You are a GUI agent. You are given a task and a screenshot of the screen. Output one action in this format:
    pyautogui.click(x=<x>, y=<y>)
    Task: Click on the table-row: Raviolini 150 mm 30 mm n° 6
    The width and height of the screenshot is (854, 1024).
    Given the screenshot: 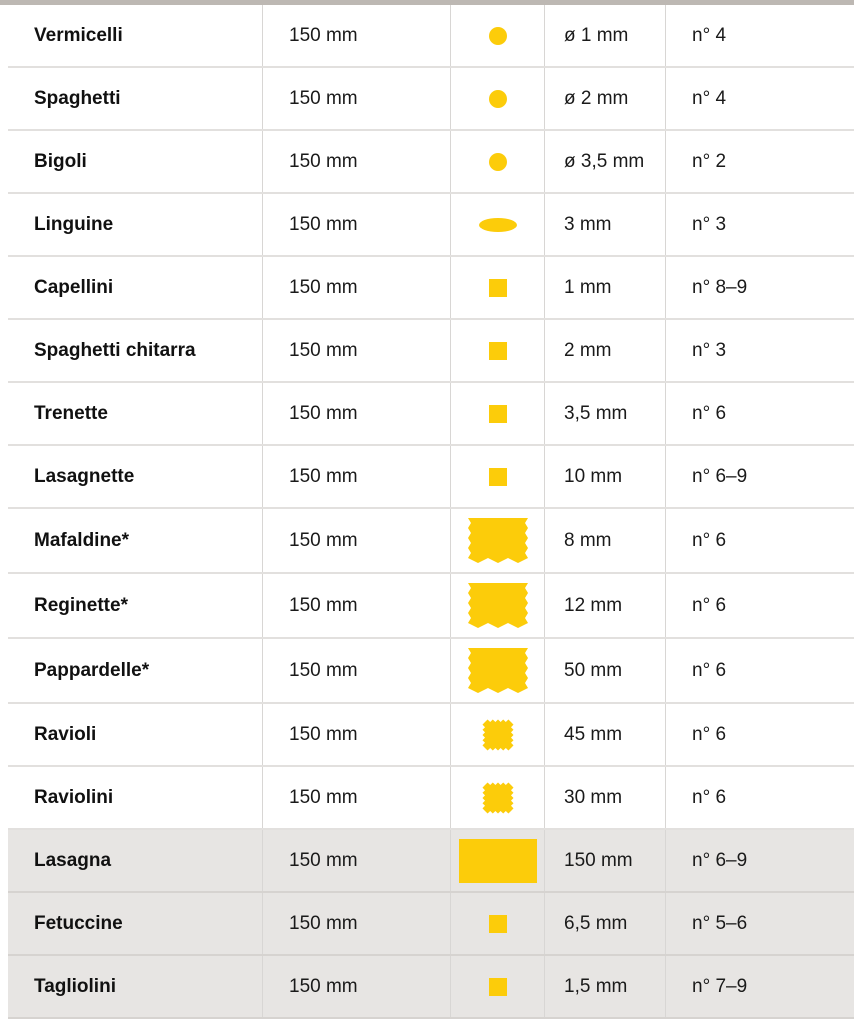 What is the action you would take?
    pyautogui.click(x=431, y=798)
    